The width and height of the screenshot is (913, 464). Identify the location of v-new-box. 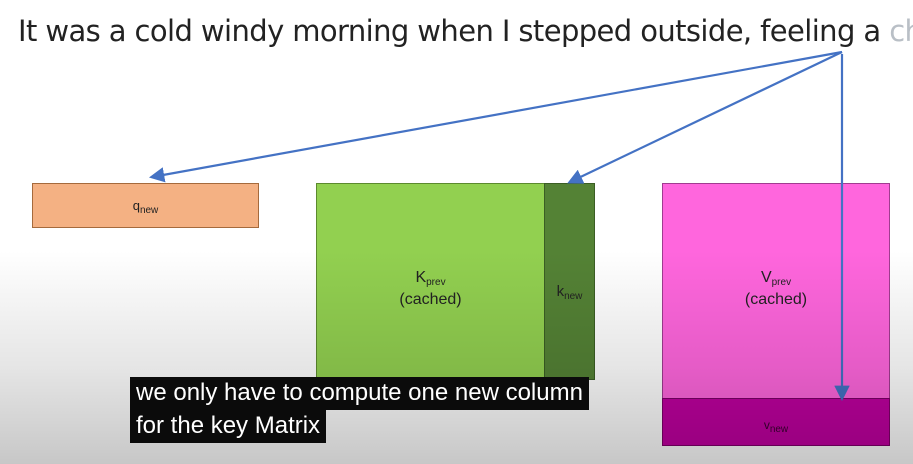
(776, 422).